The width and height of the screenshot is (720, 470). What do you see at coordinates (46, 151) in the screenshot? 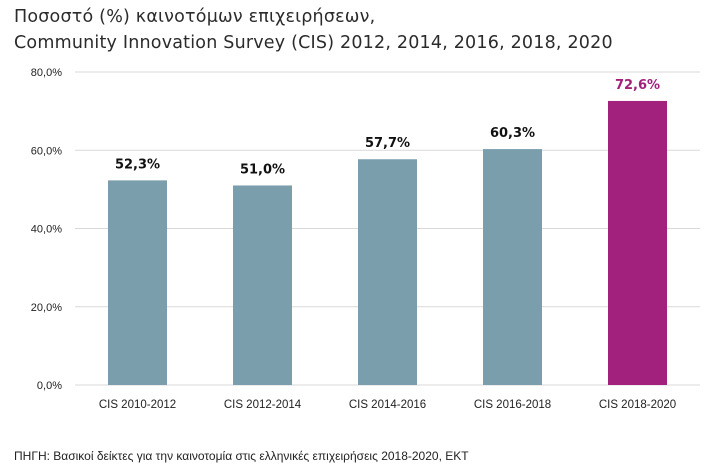
I see `y-tick-label: 60,0%` at bounding box center [46, 151].